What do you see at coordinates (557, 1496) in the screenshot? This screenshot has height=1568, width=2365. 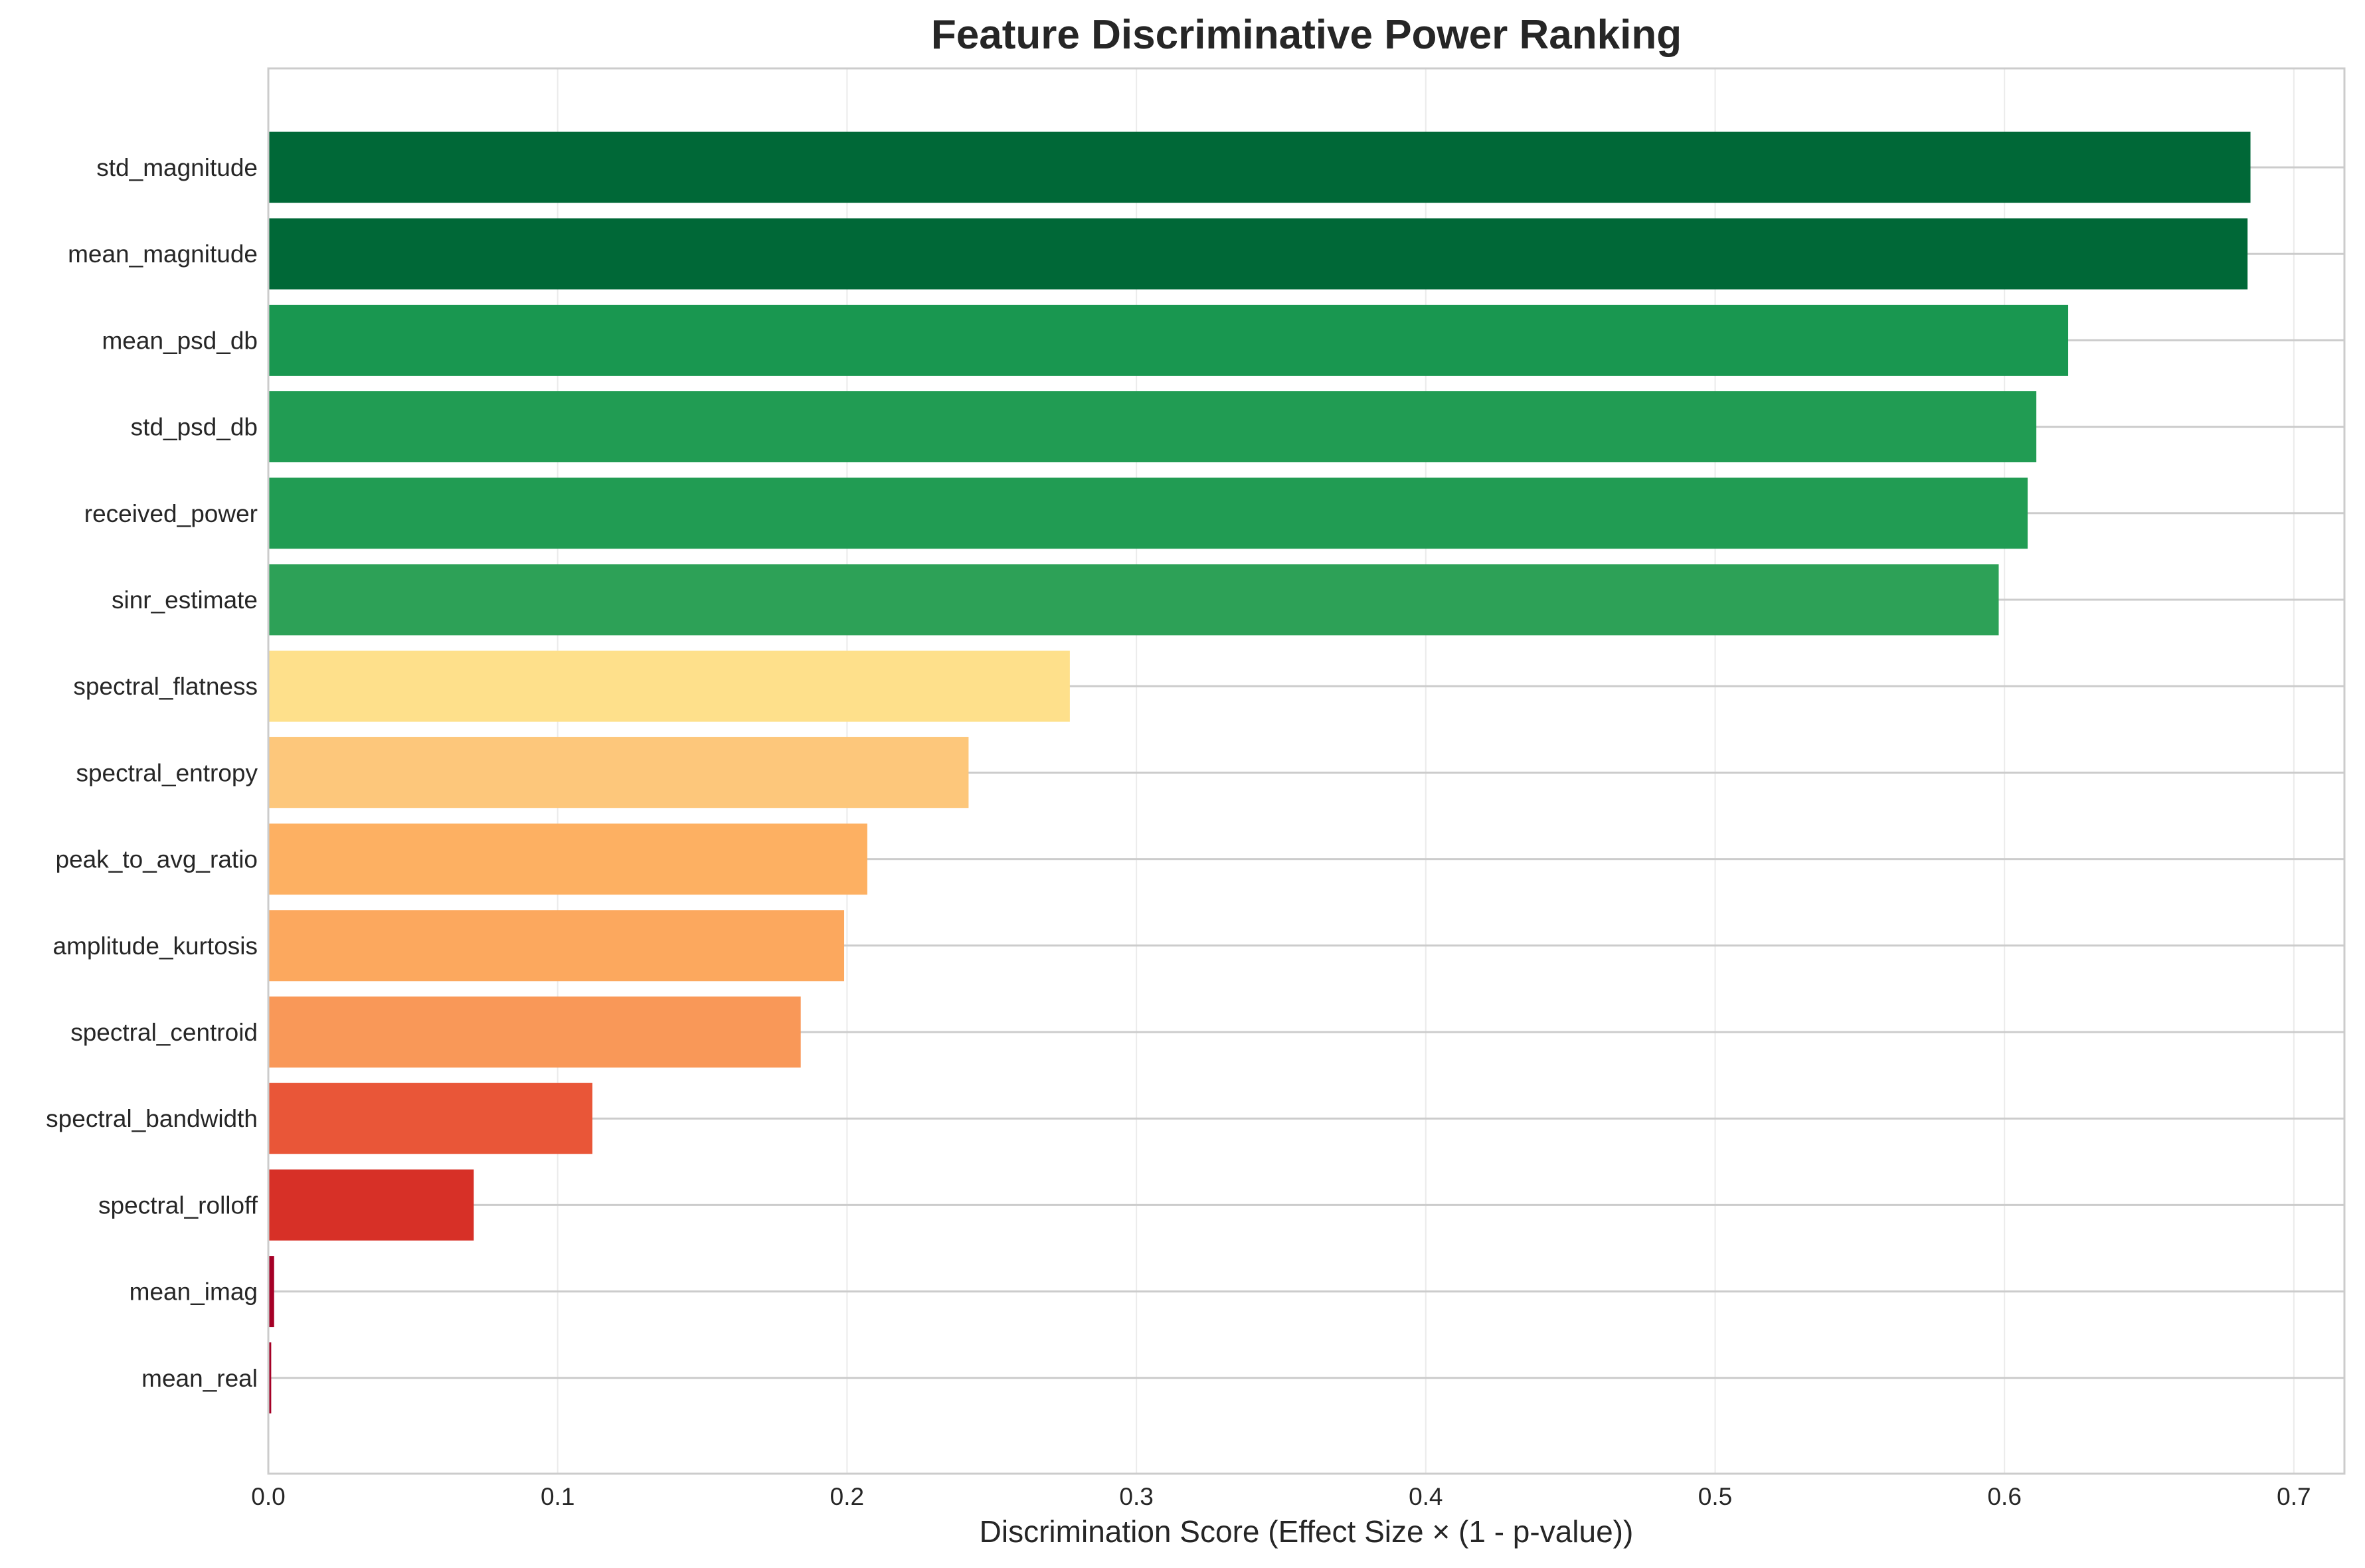 I see `x-tick-label: 0.1` at bounding box center [557, 1496].